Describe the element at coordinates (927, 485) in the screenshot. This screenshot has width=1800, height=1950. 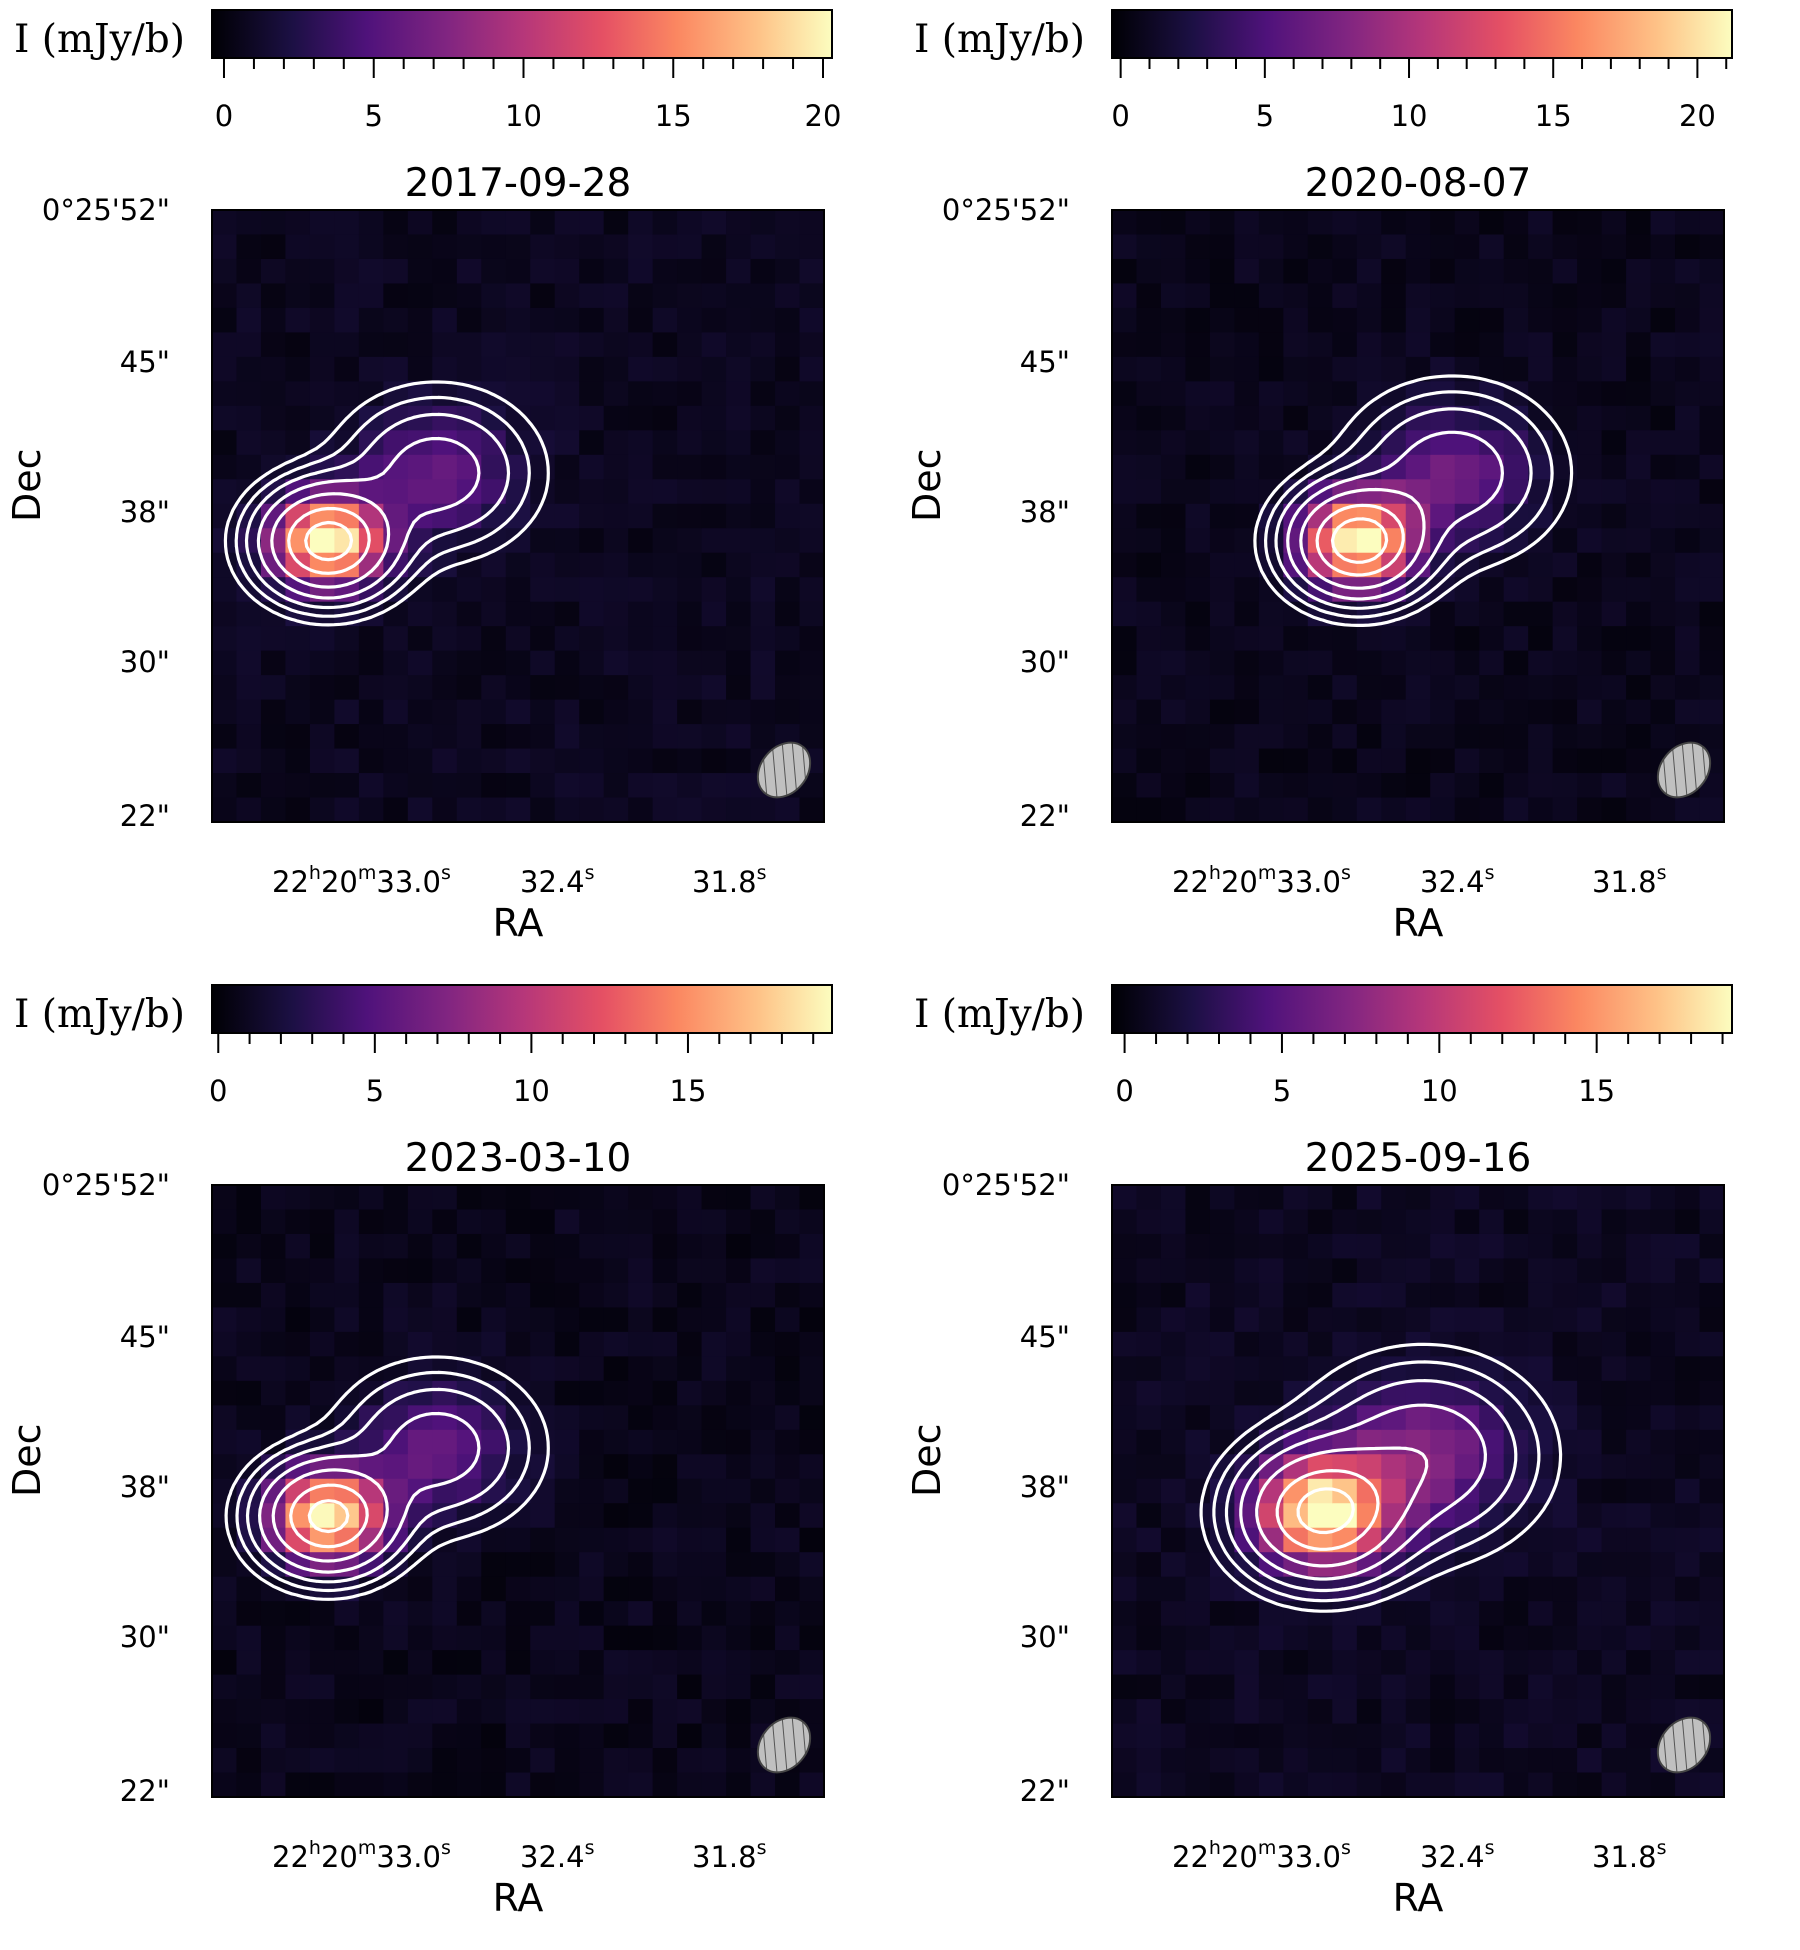
I see `y-axis-label: Dec` at that location.